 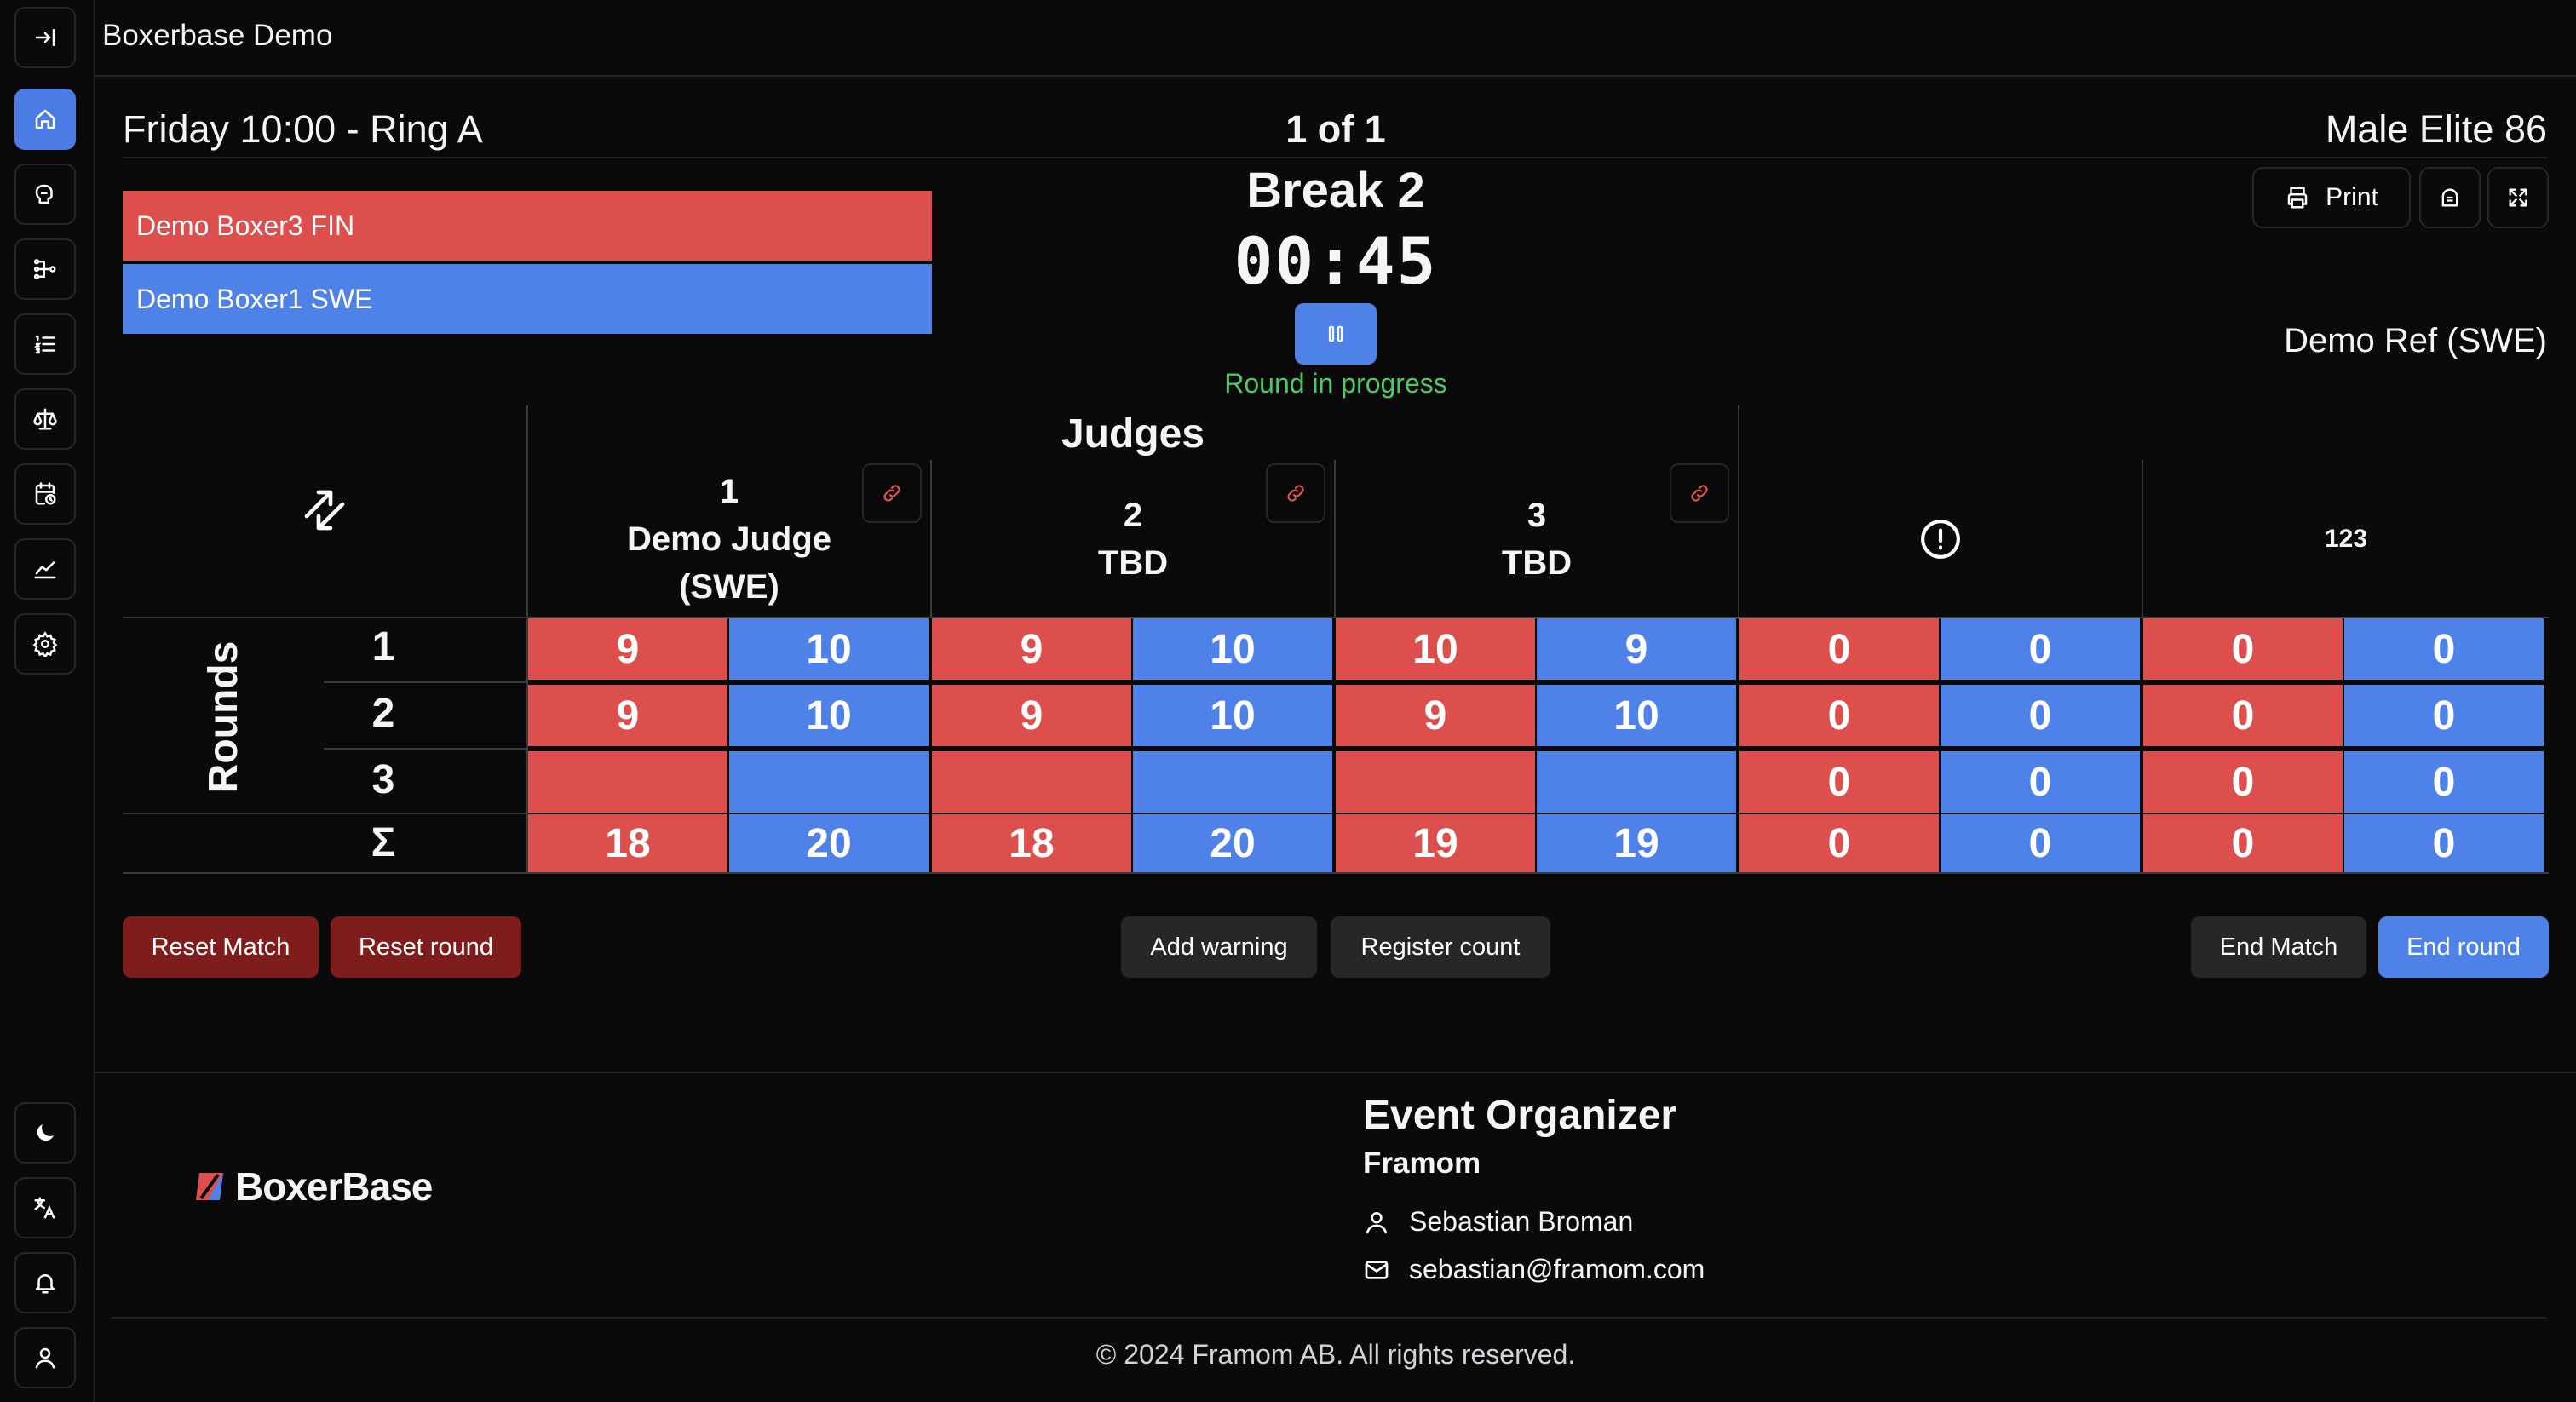 I want to click on end-match-button: End Match, so click(x=2278, y=947).